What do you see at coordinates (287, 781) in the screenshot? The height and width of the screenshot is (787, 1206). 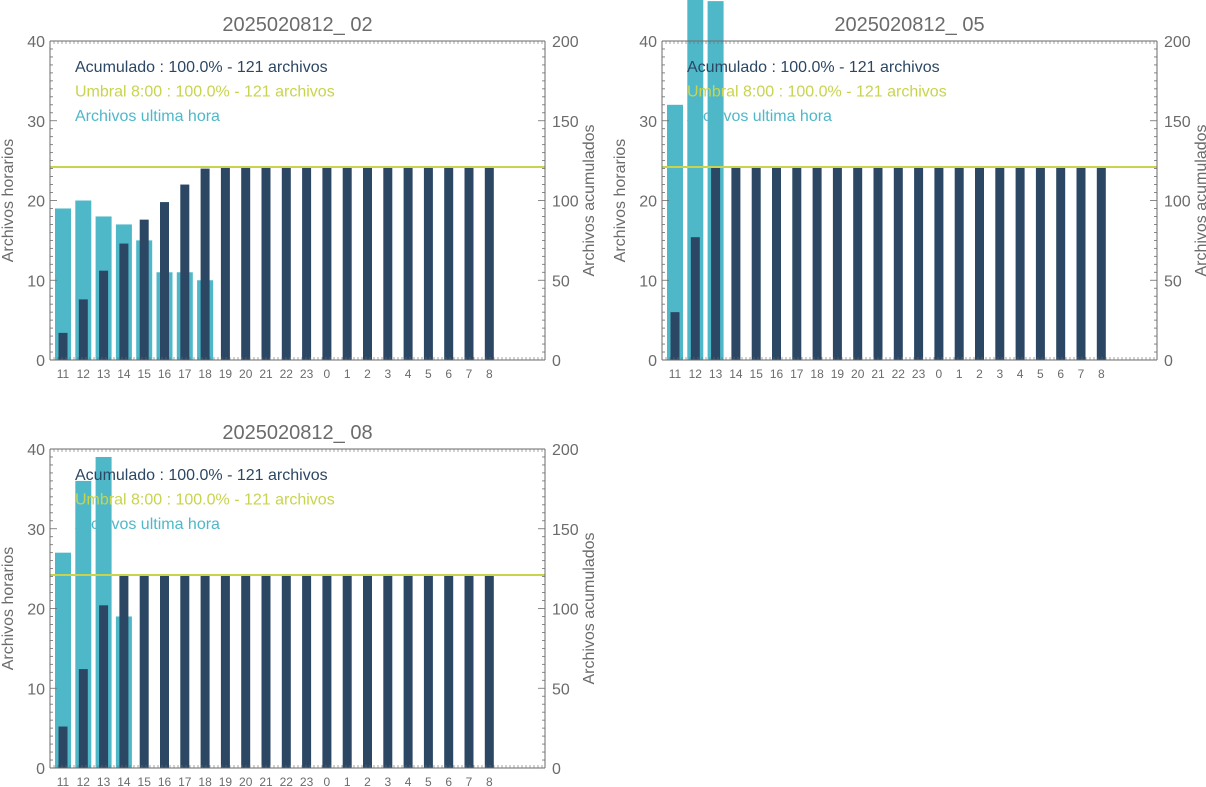 I see `x-tick-label: 22` at bounding box center [287, 781].